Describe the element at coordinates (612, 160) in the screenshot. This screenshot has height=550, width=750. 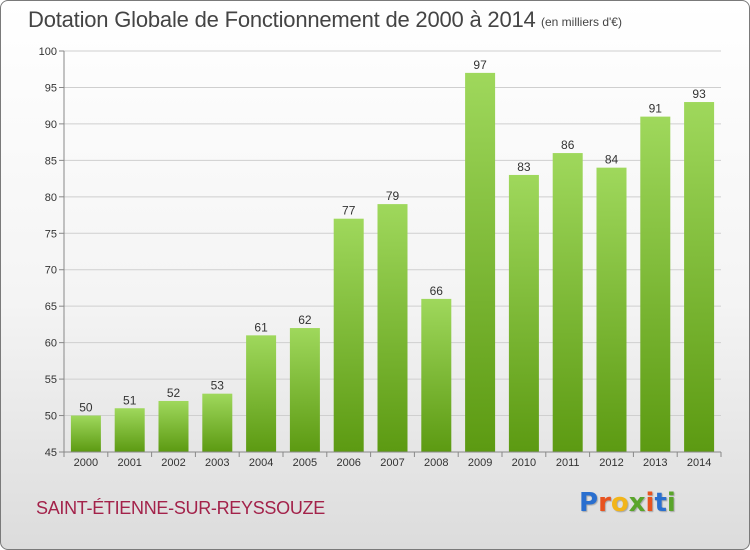
I see `value-label-2012: 84` at that location.